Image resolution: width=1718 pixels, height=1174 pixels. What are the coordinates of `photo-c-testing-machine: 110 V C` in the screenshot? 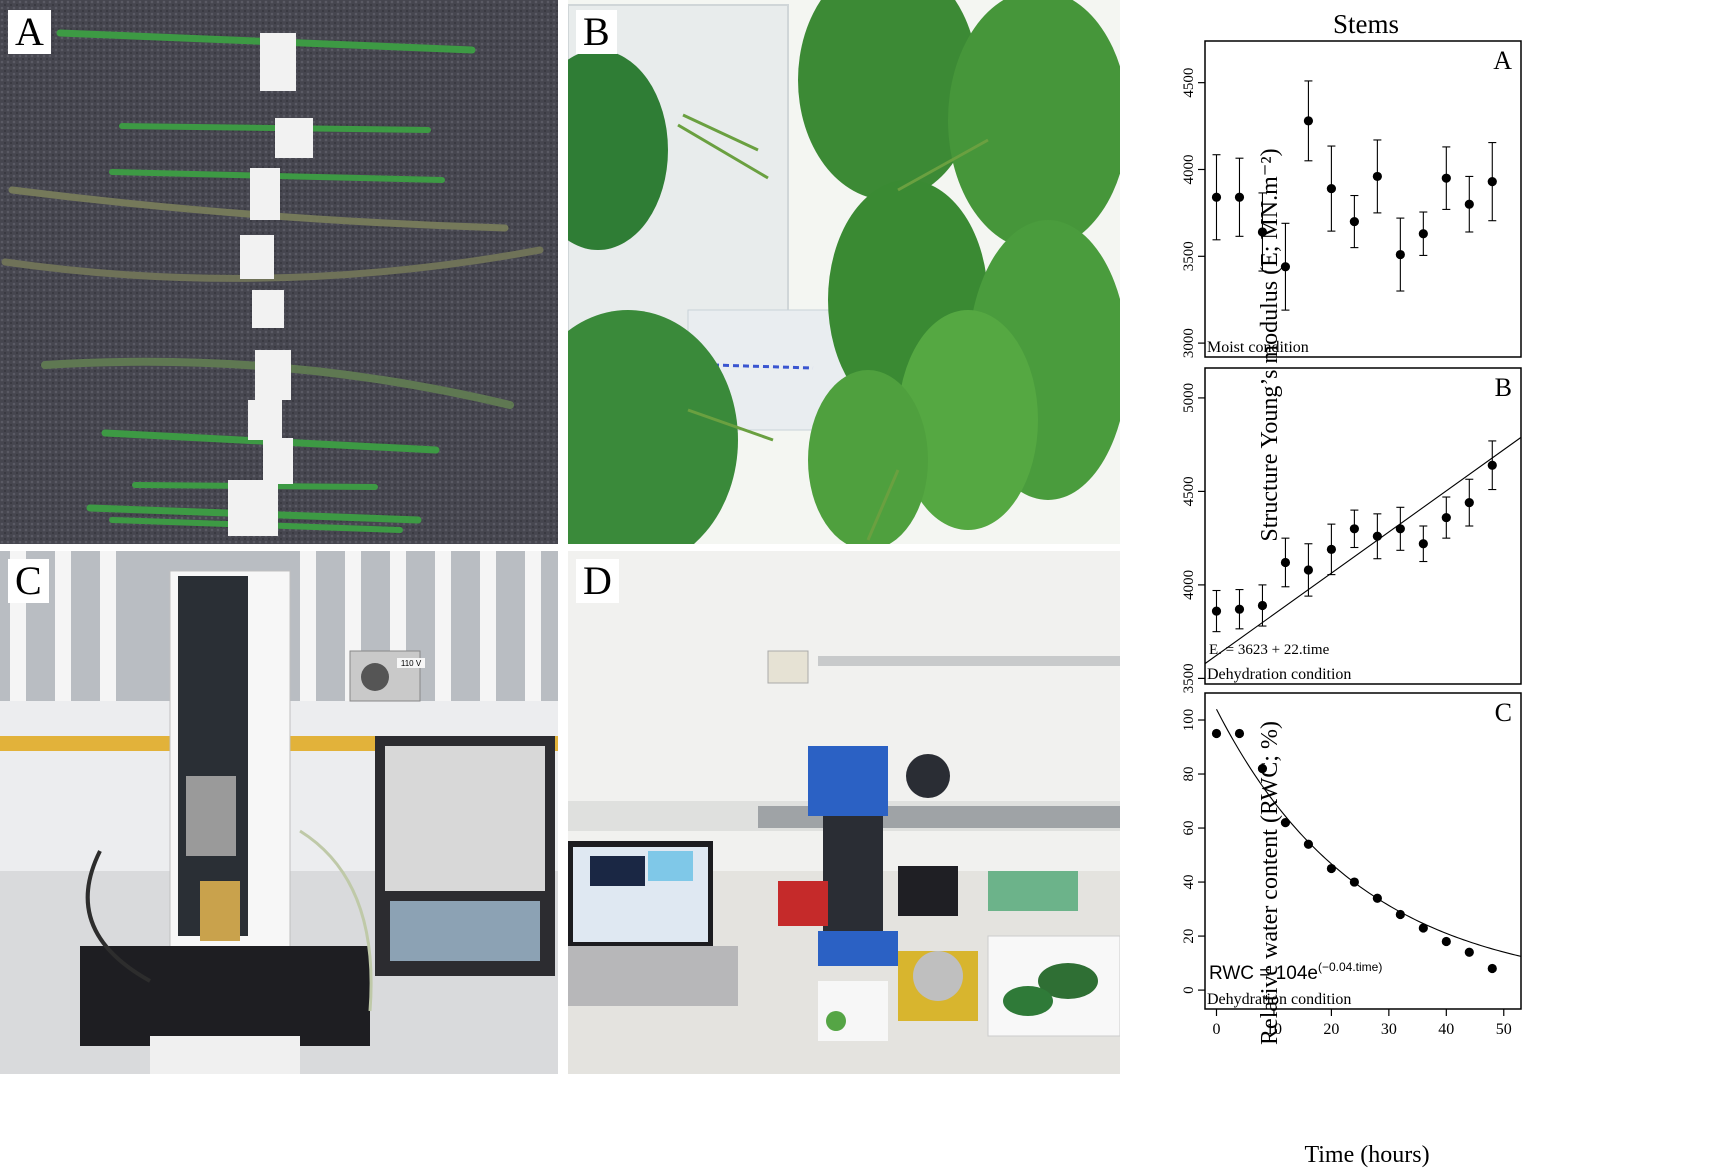 It's located at (279, 812).